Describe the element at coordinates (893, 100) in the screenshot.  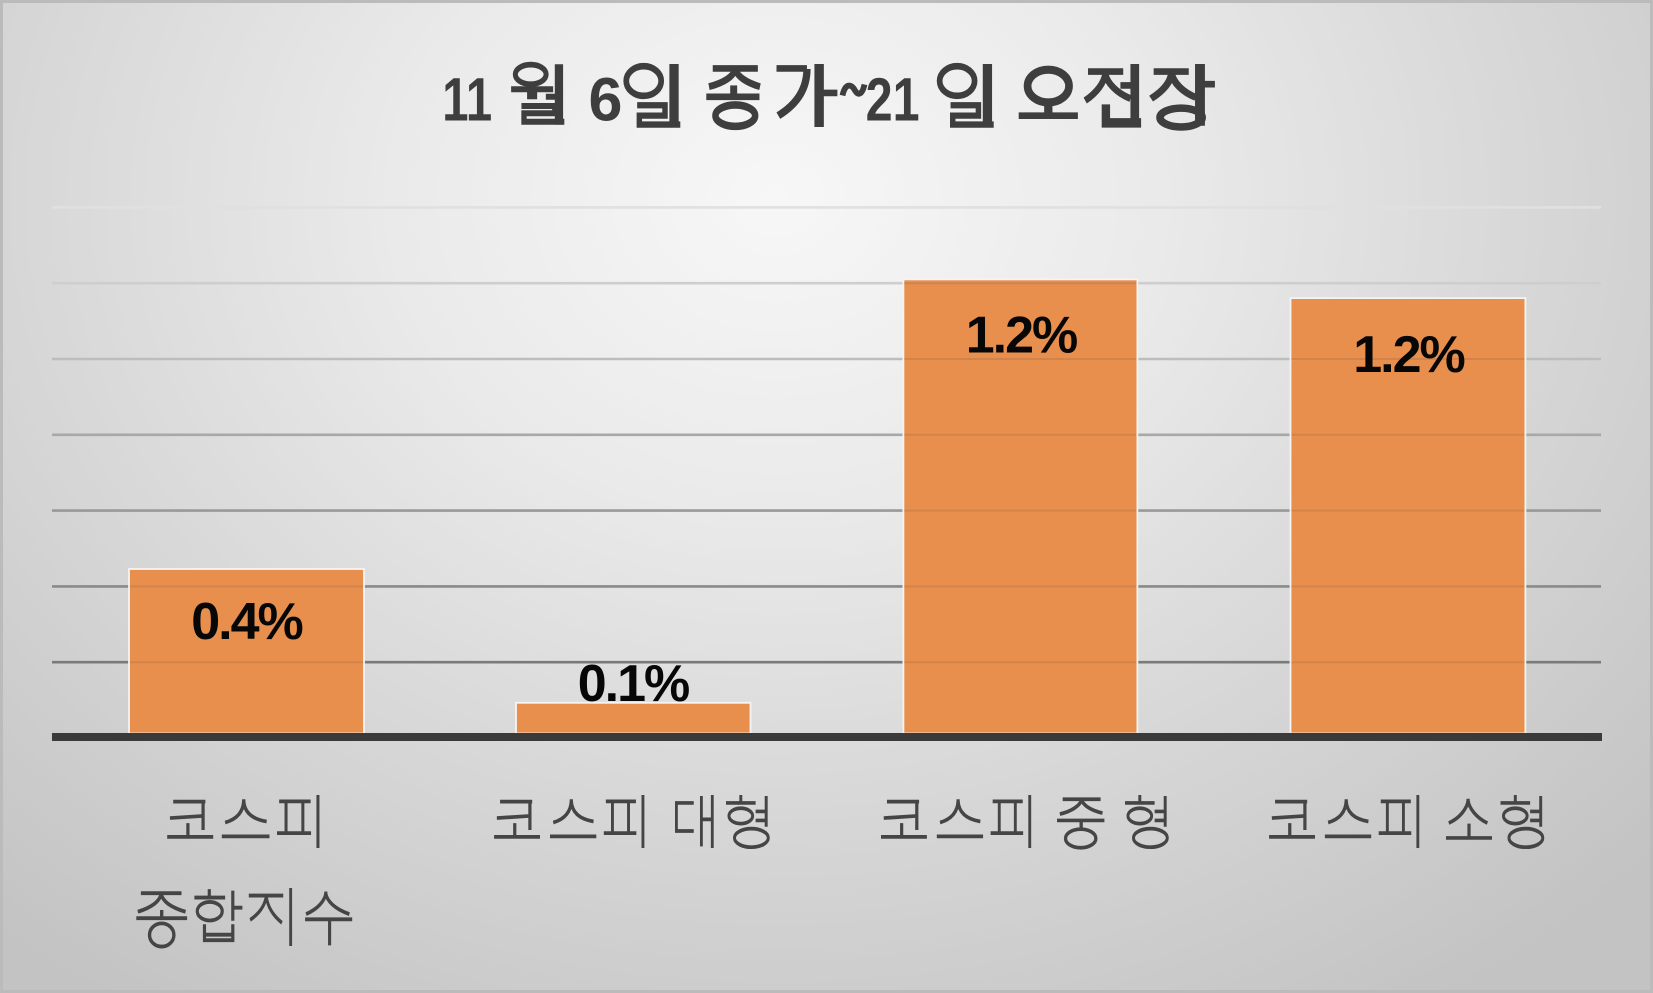
I see `svg-text: 21` at that location.